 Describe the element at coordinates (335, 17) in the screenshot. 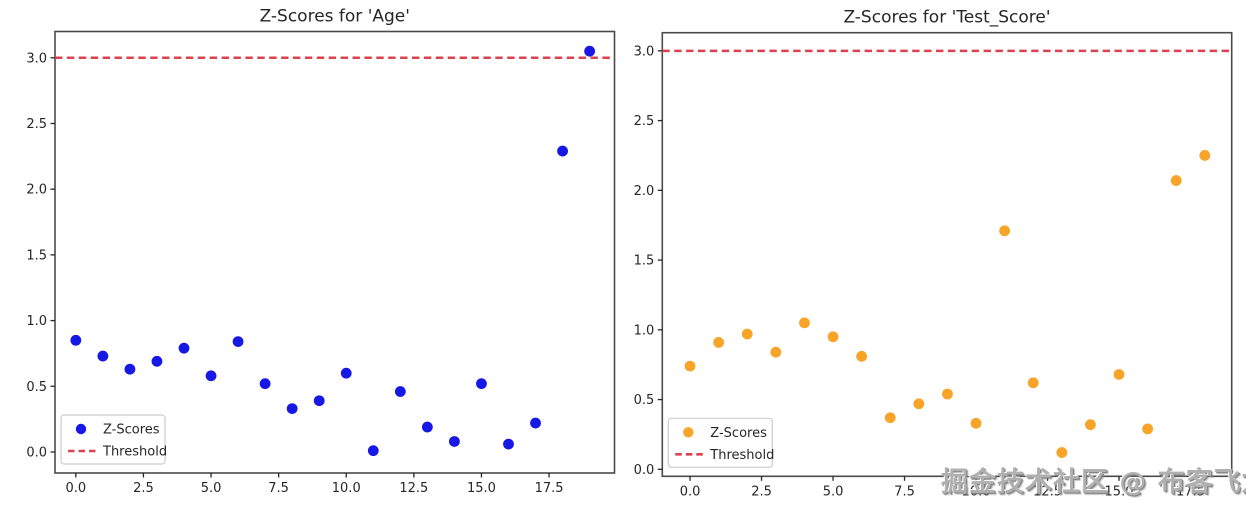

I see `chart-title: Z-Scores for 'Age'` at that location.